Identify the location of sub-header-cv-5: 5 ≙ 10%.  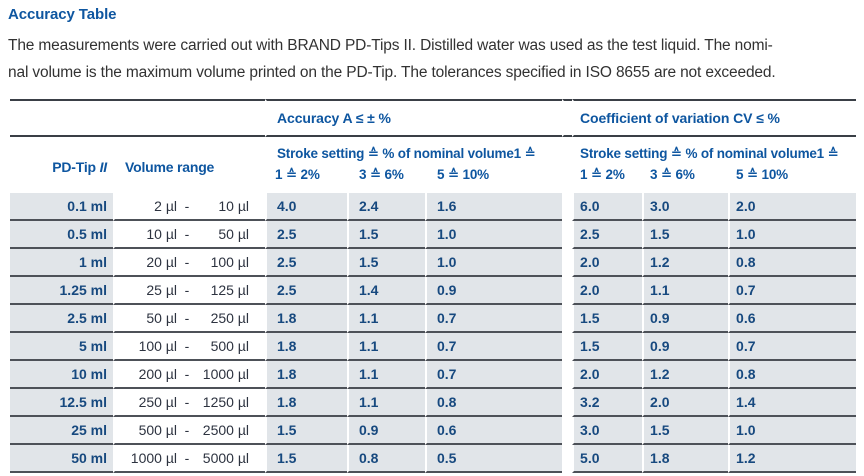
(792, 180).